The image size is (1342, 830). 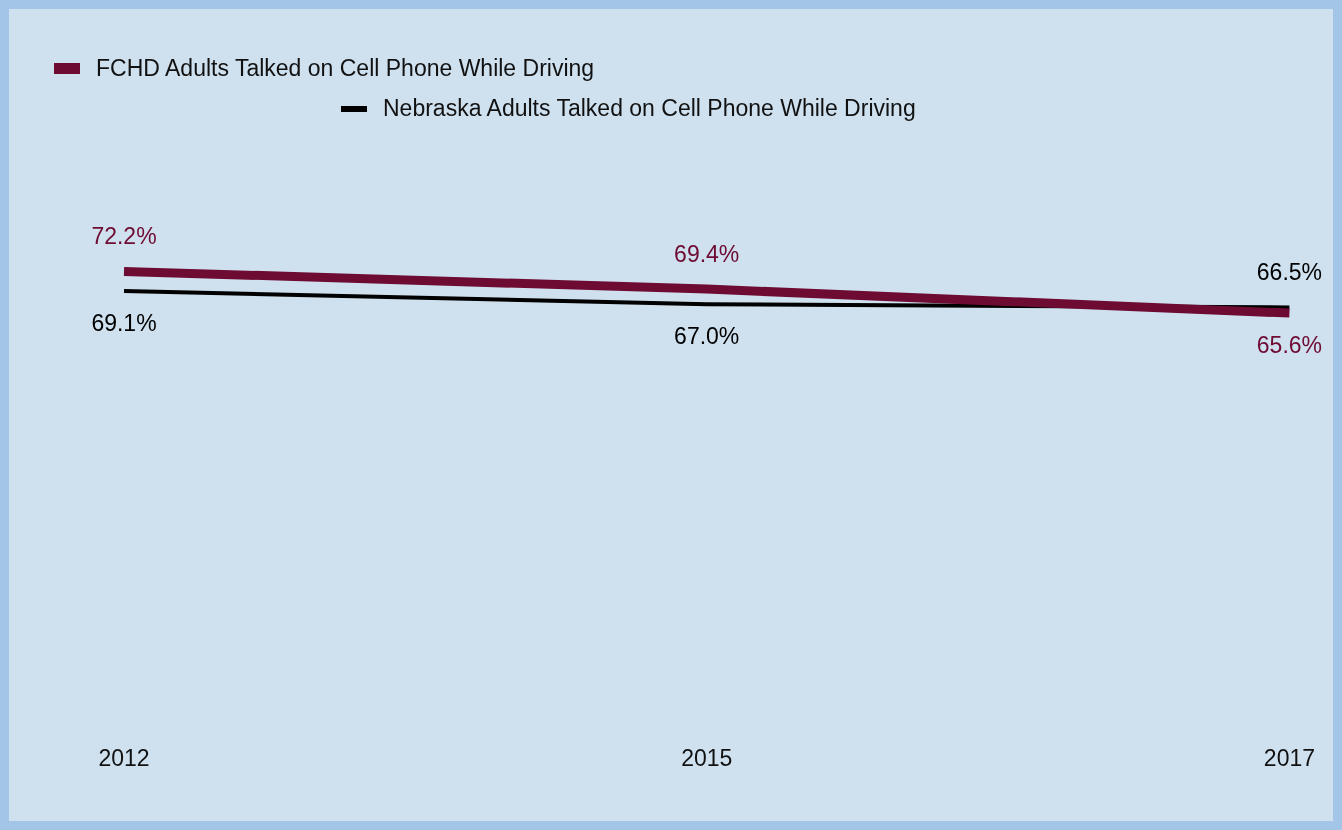 What do you see at coordinates (345, 68) in the screenshot?
I see `legend-label: FCHD Adults Talked on Cell Phone While Driving` at bounding box center [345, 68].